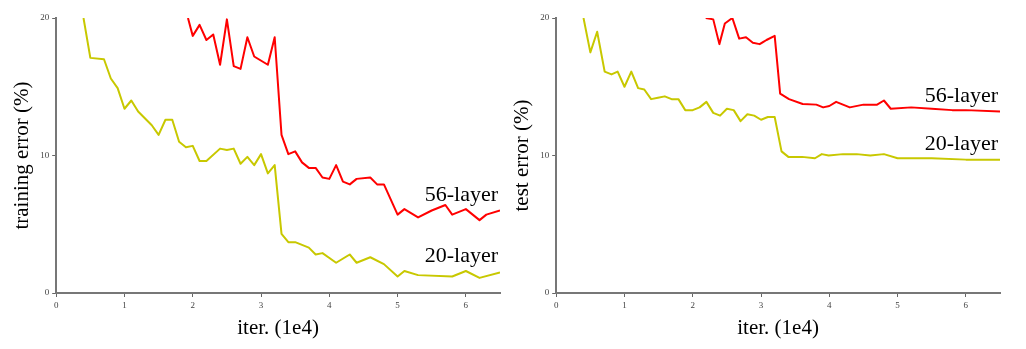 Image resolution: width=1026 pixels, height=349 pixels. I want to click on y-axis-title: training error (%), so click(21, 155).